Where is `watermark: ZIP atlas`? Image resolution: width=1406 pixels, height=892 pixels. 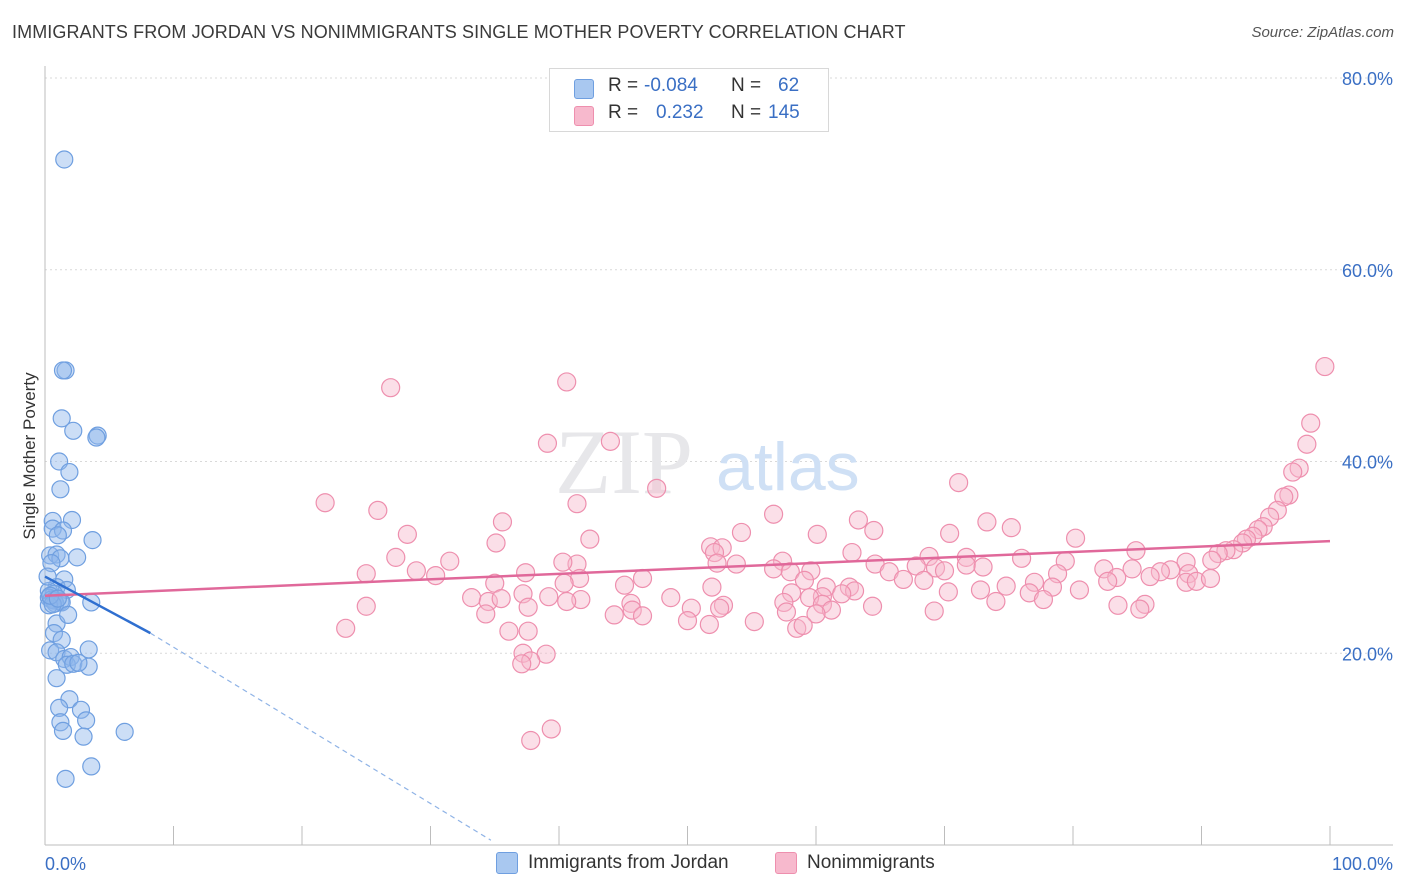 watermark: ZIP atlas is located at coordinates (707, 462).